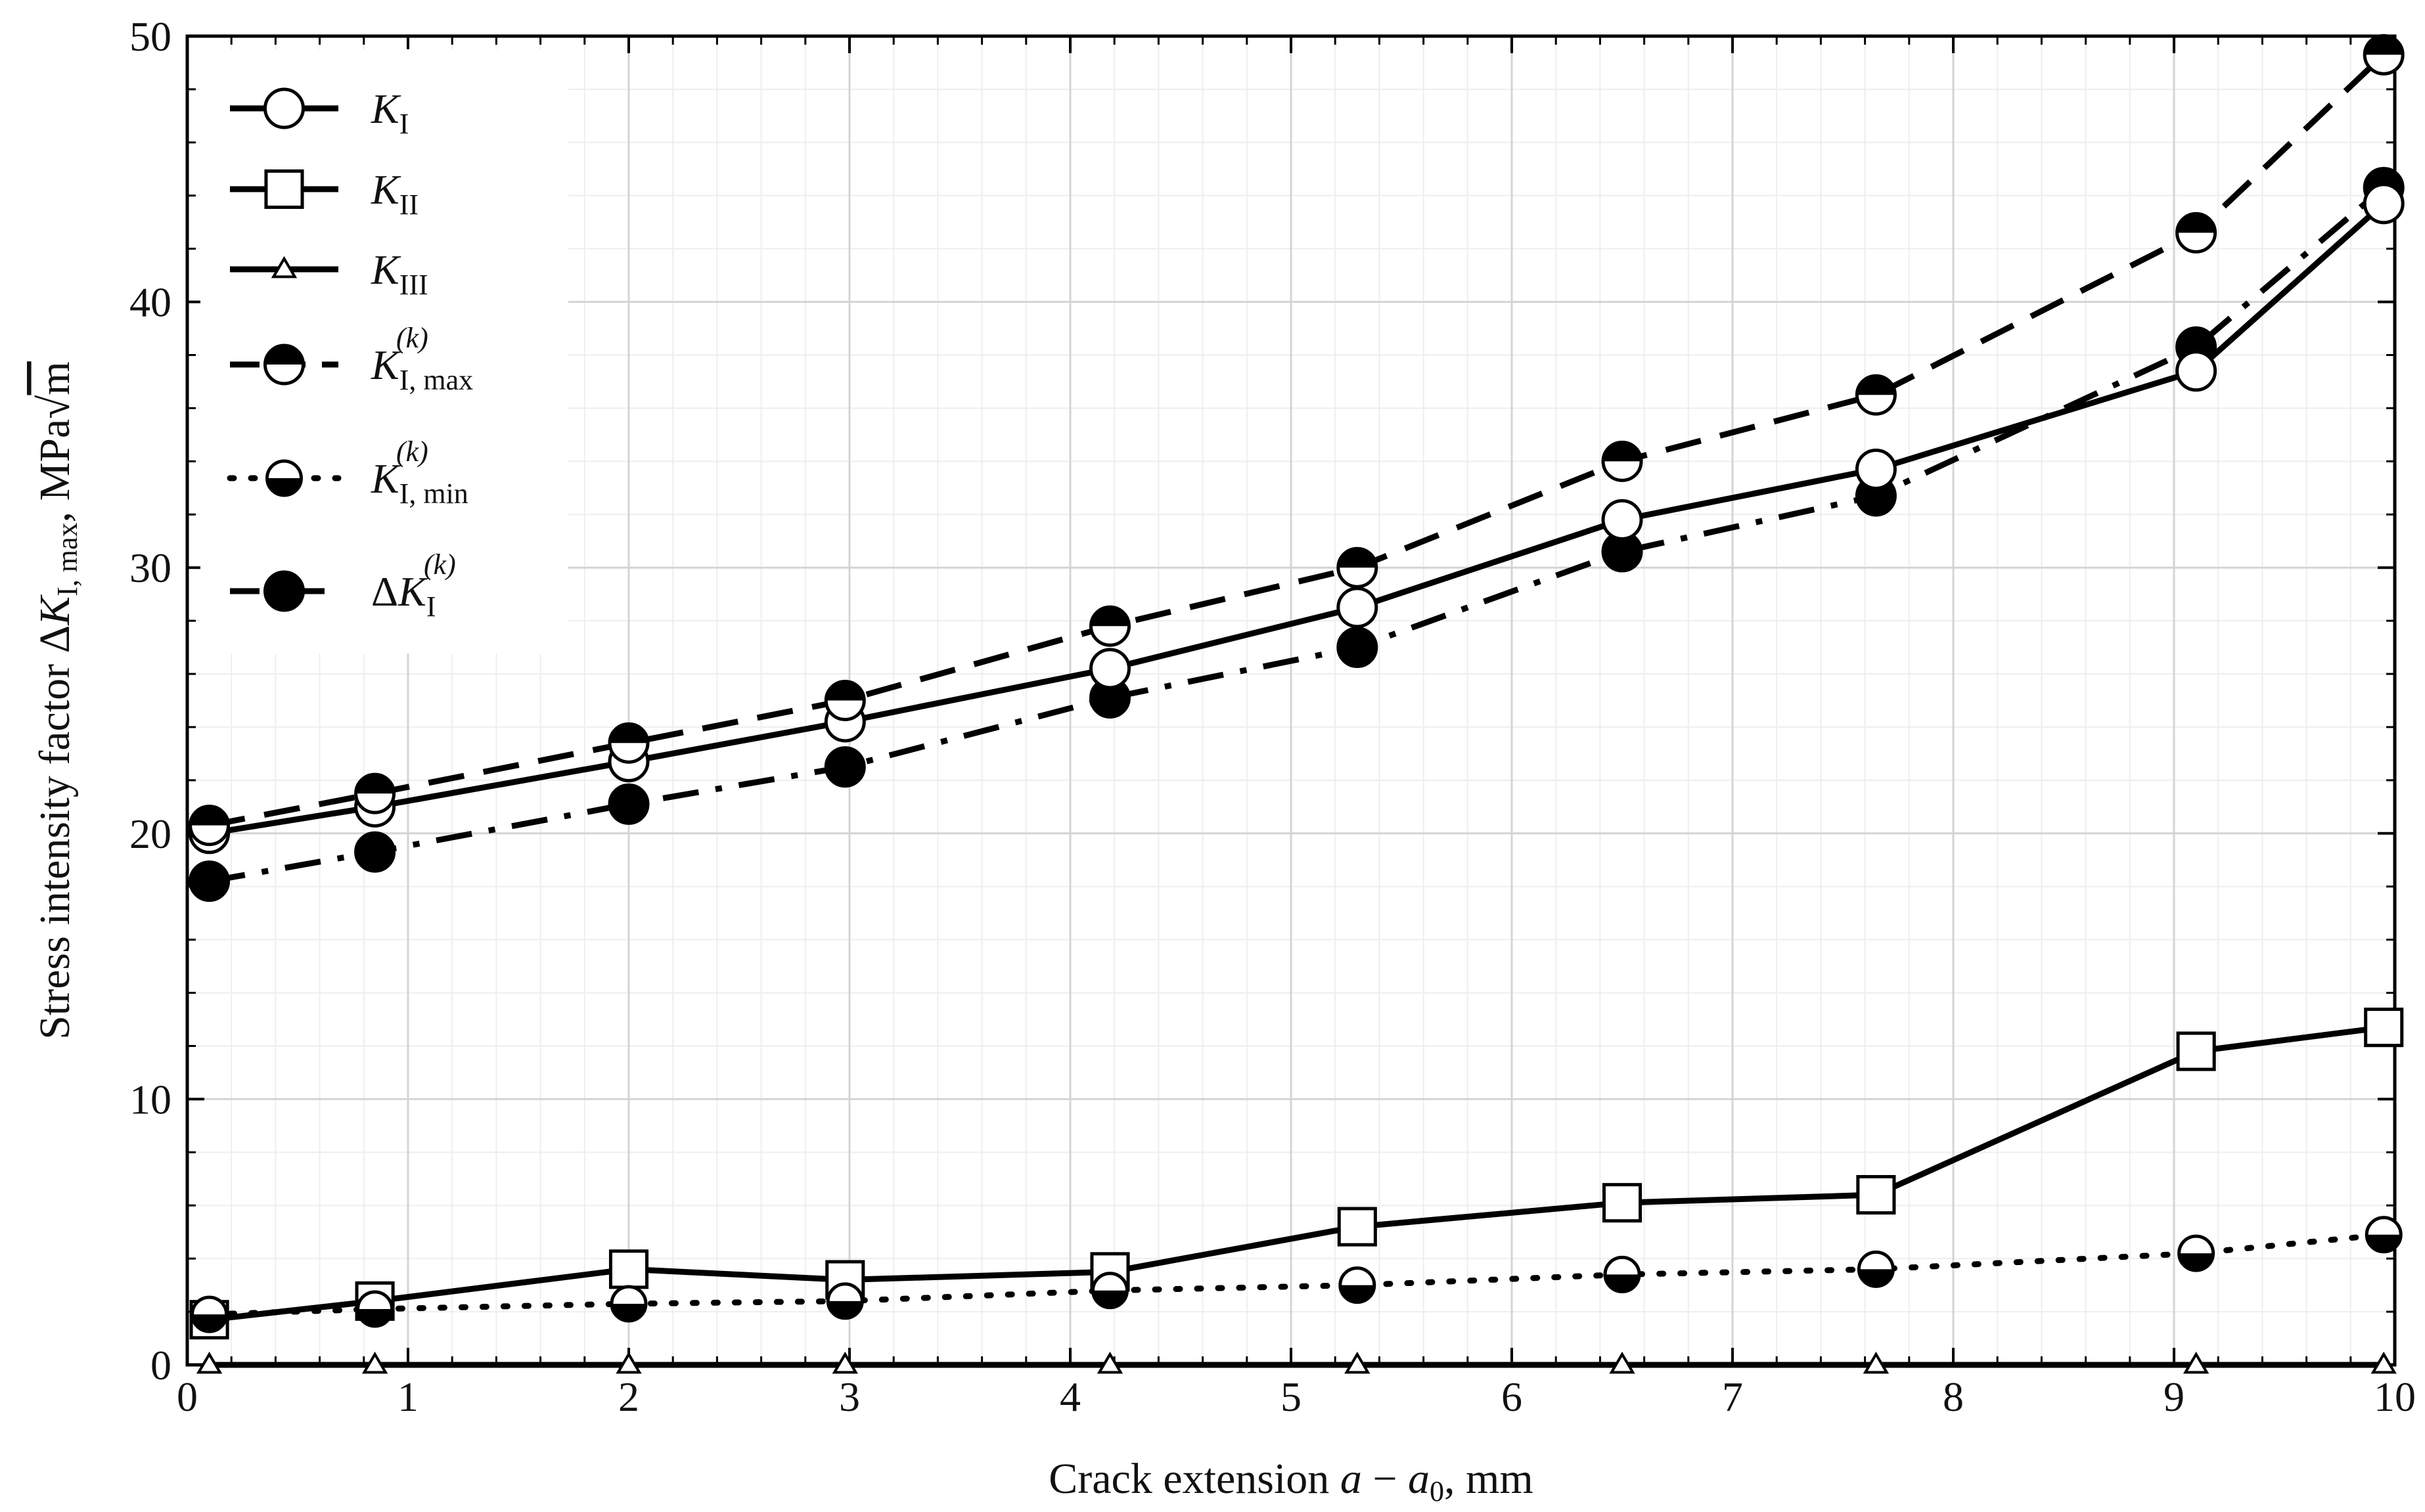 The height and width of the screenshot is (1512, 2425). I want to click on y-tick-label: 30, so click(150, 568).